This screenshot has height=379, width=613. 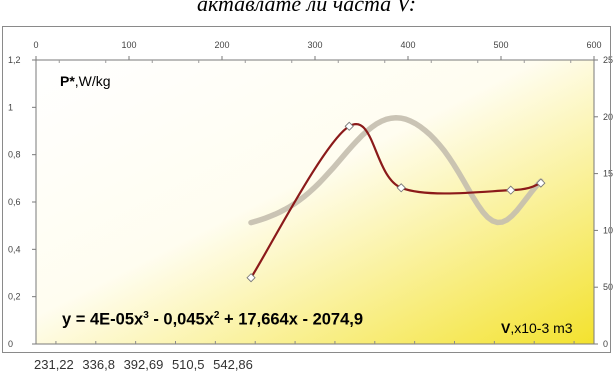 What do you see at coordinates (14, 202) in the screenshot?
I see `left-axis-tick-label: 0,6` at bounding box center [14, 202].